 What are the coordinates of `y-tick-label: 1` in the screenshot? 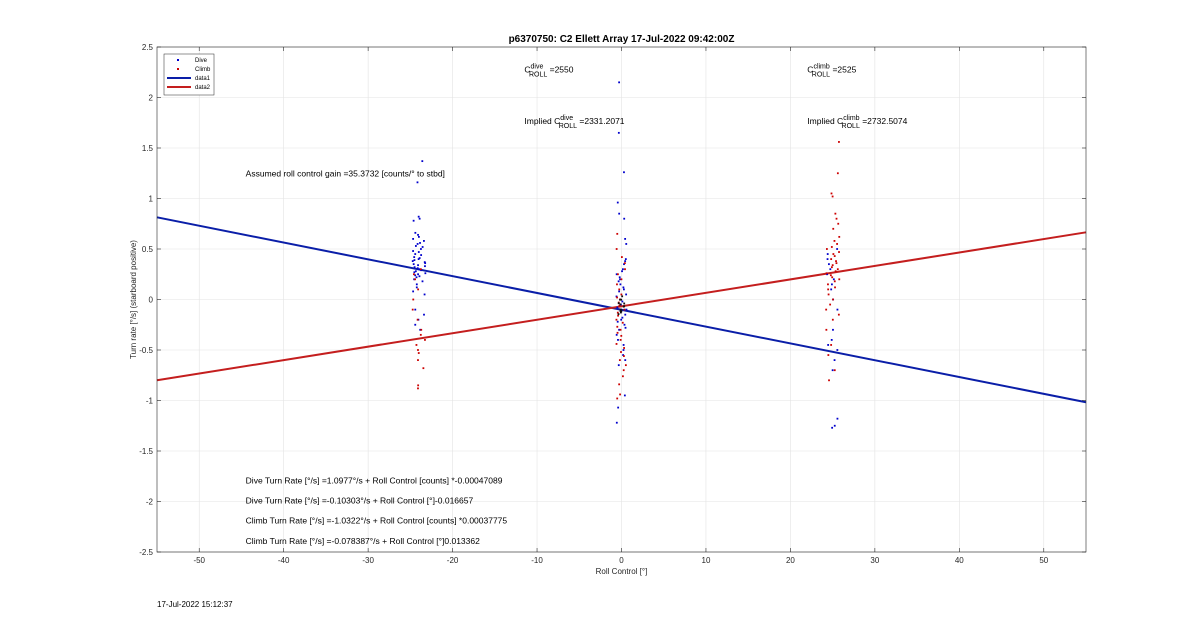 It's located at (151, 199).